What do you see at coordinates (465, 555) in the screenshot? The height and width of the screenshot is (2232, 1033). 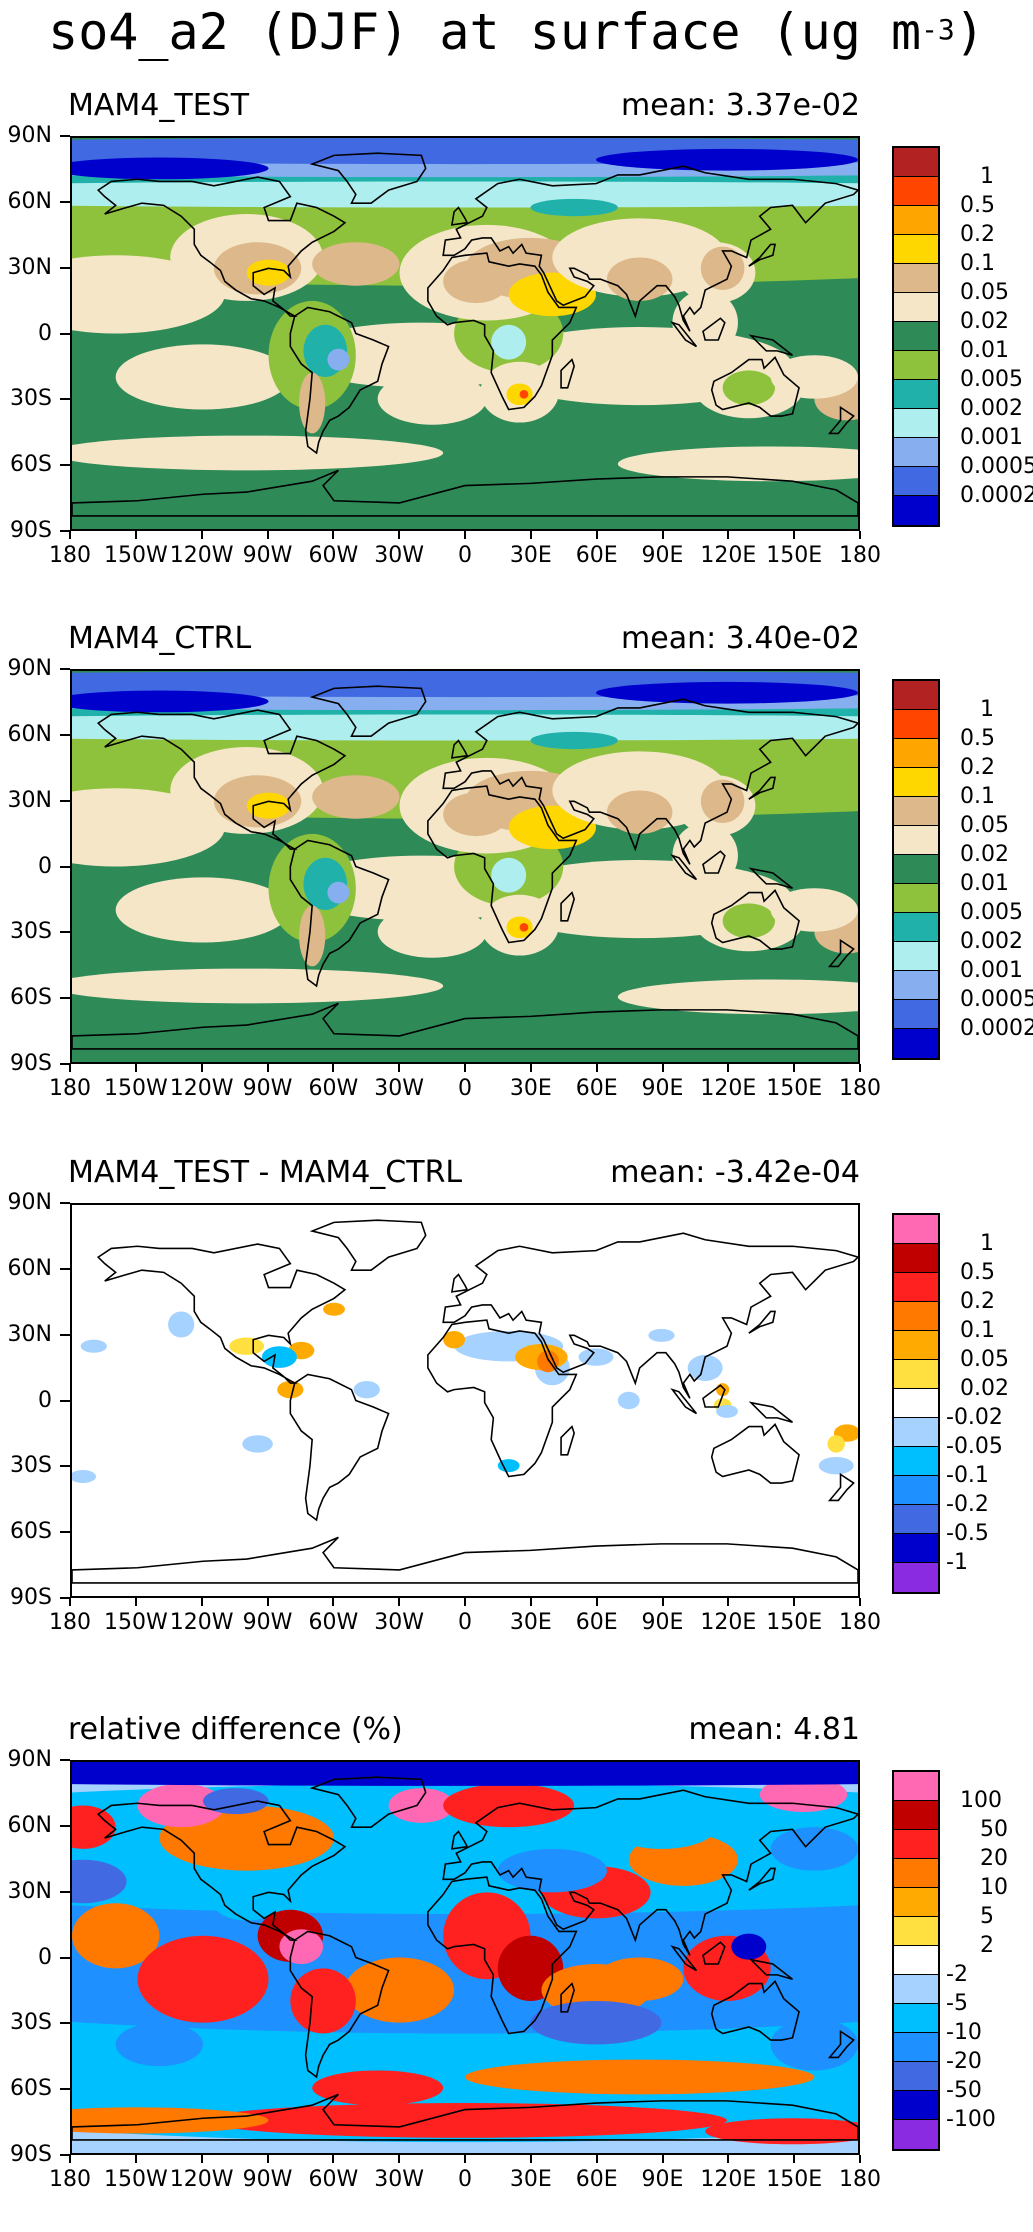 I see `lon-tick-label: 0` at bounding box center [465, 555].